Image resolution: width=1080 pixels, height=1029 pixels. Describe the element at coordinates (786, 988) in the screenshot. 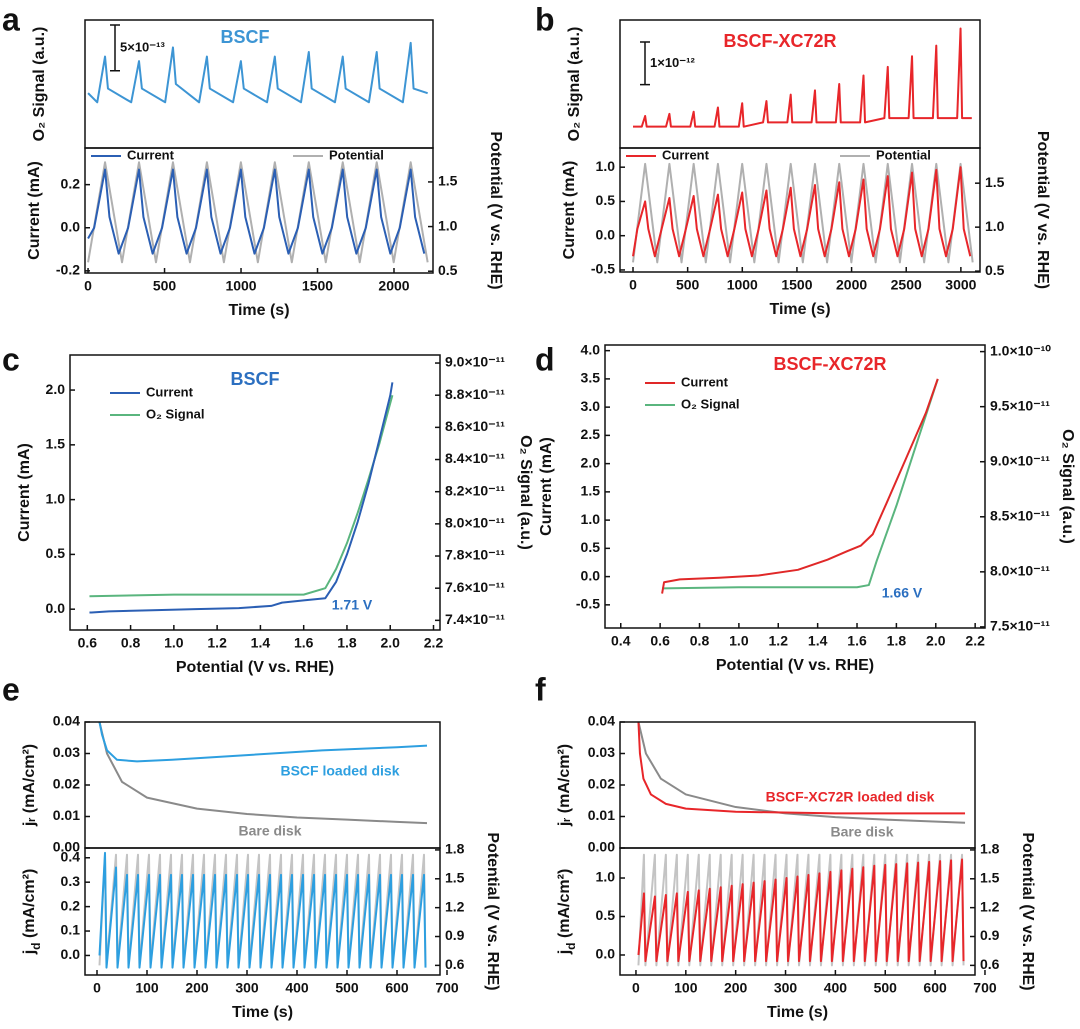

I see `x-tick-label: 300` at that location.